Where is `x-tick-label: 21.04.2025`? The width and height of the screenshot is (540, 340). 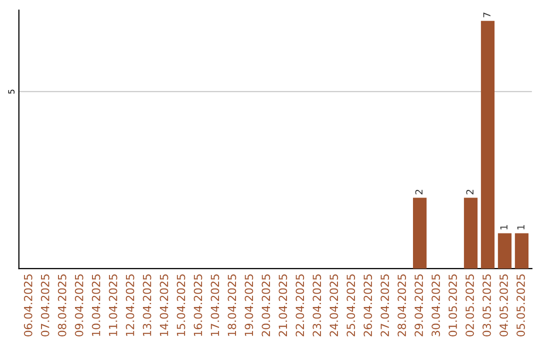
x-tick-label: 21.04.2025 is located at coordinates (283, 305).